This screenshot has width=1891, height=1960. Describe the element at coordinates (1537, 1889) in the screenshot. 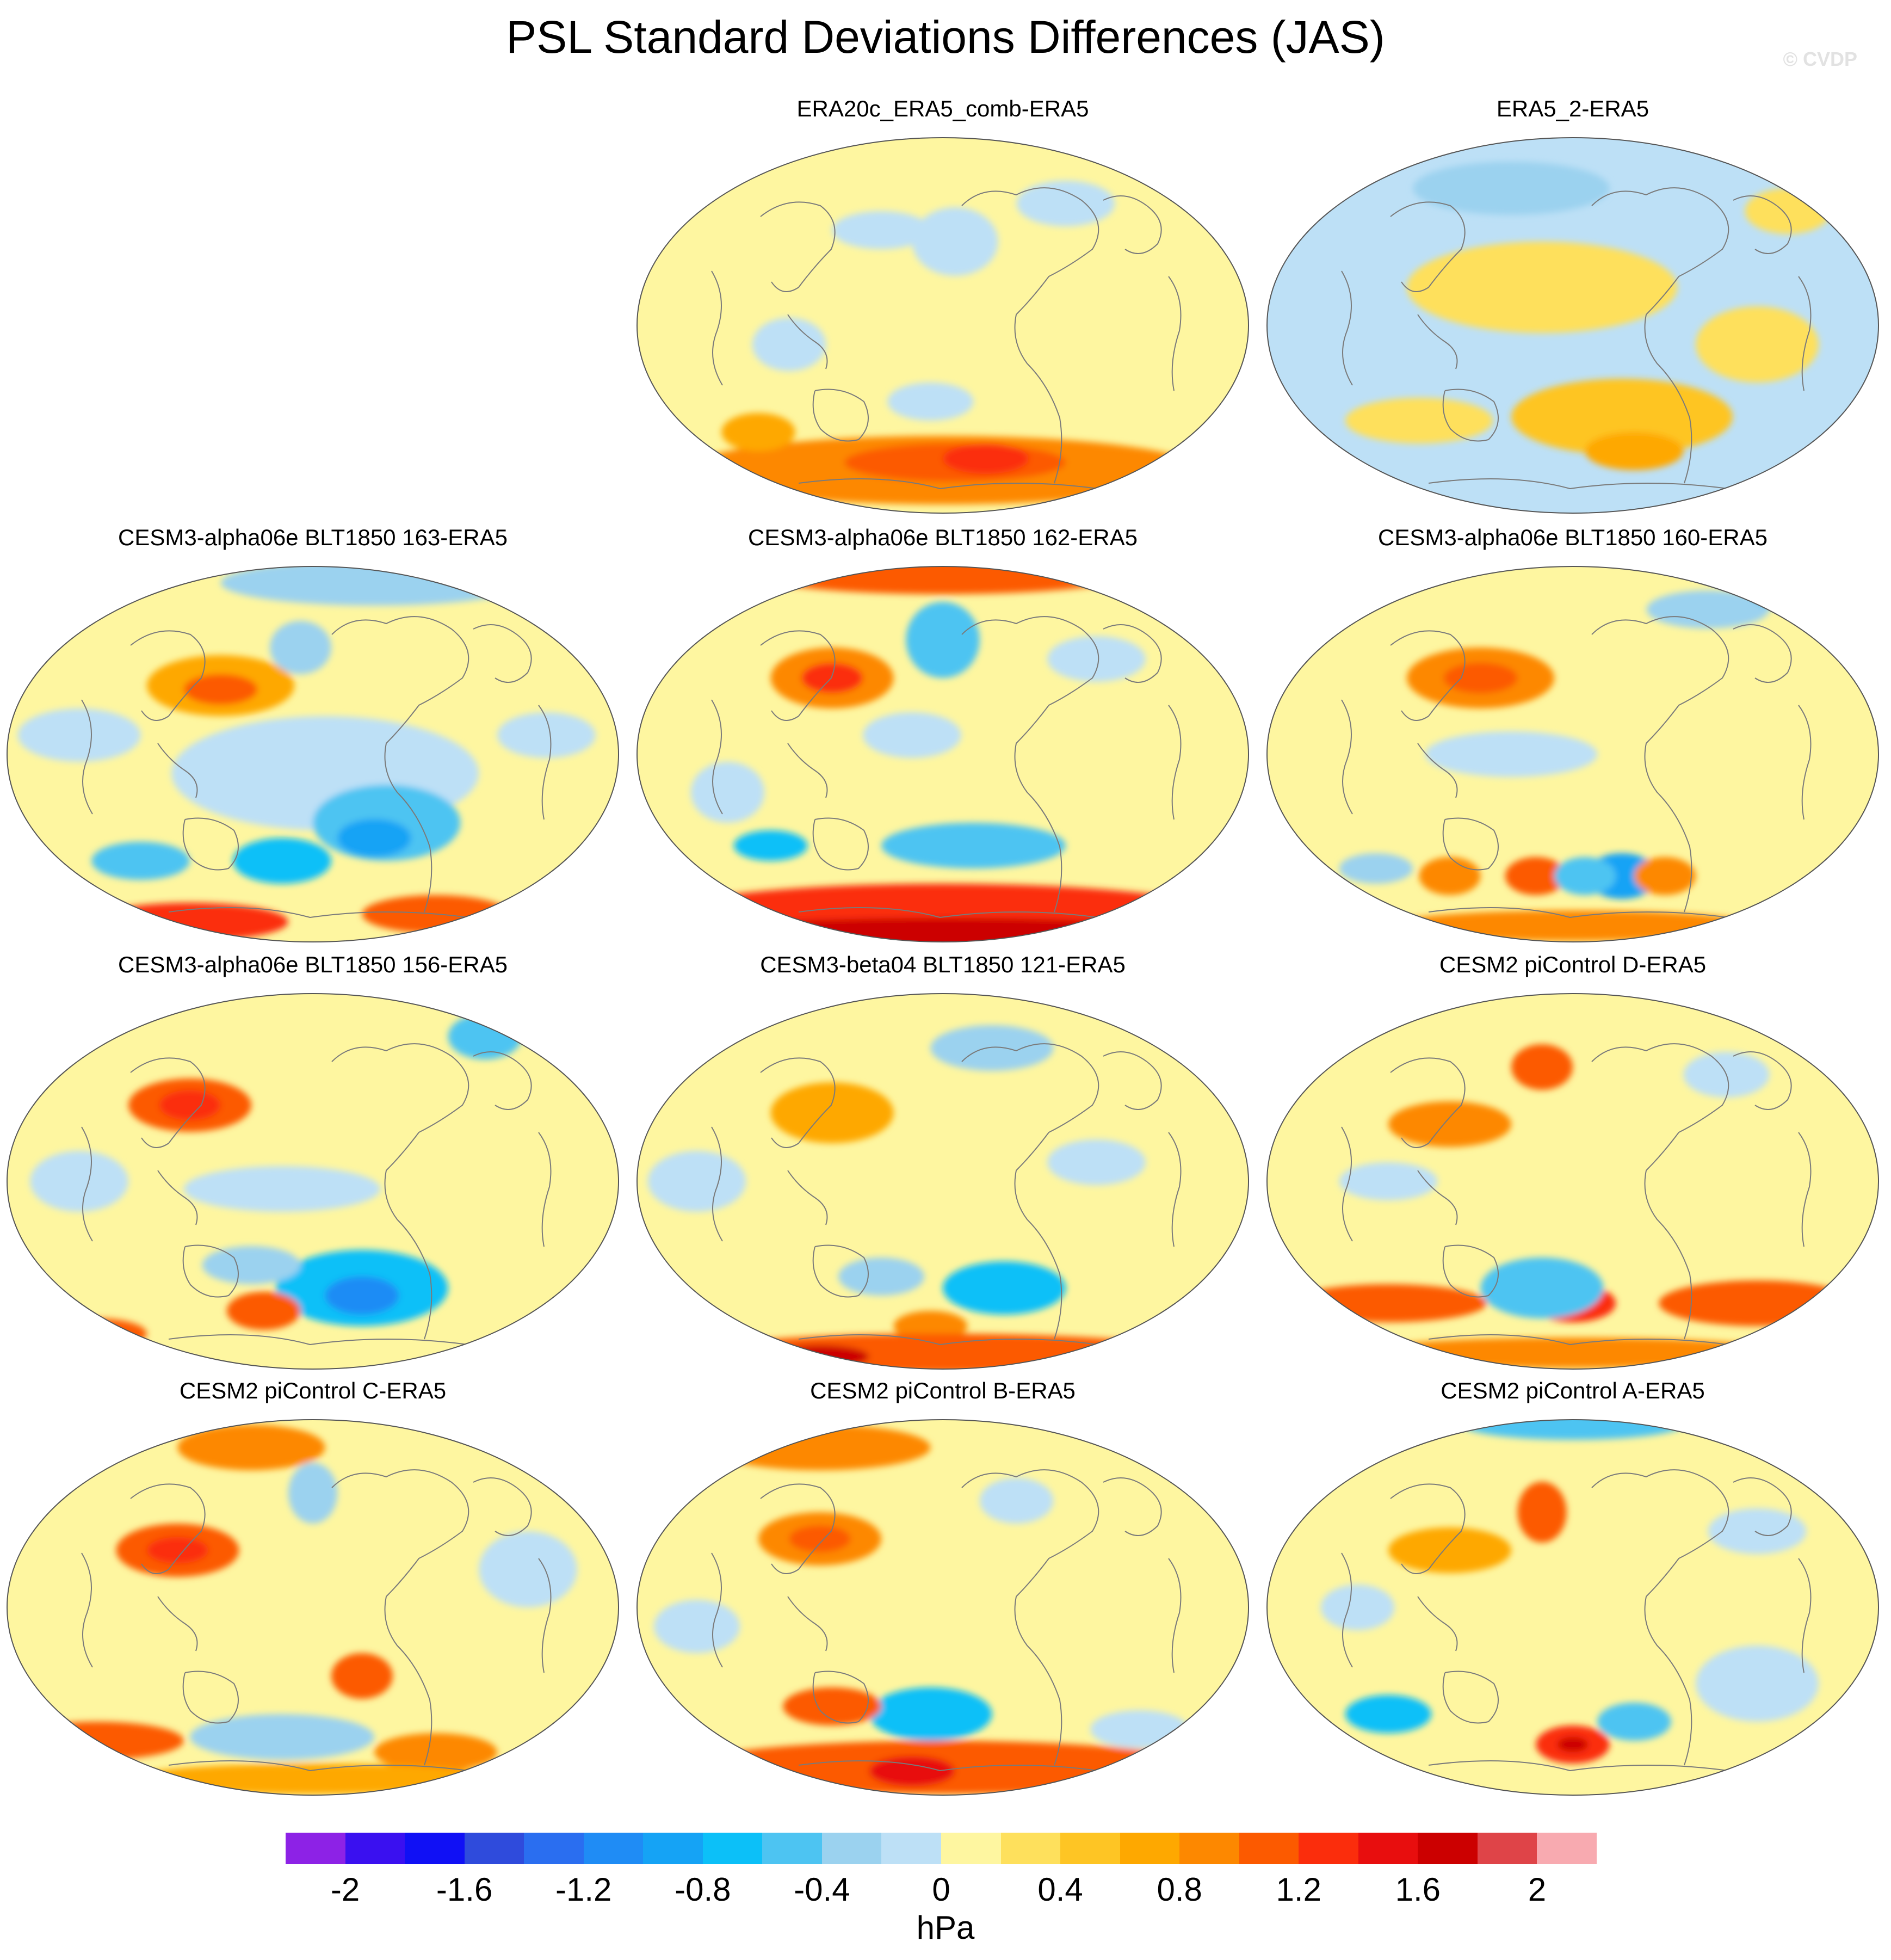

I see `colorbar-tick-label: 2` at that location.